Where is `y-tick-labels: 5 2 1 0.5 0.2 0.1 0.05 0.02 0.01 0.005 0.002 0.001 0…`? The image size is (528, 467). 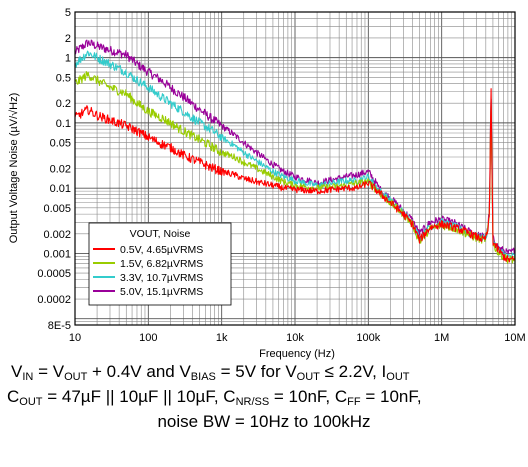 y-tick-labels: 5 2 1 0.5 0.2 0.1 0.05 0.02 0.01 0.005 0.002 0.001 0… is located at coordinates (54, 169).